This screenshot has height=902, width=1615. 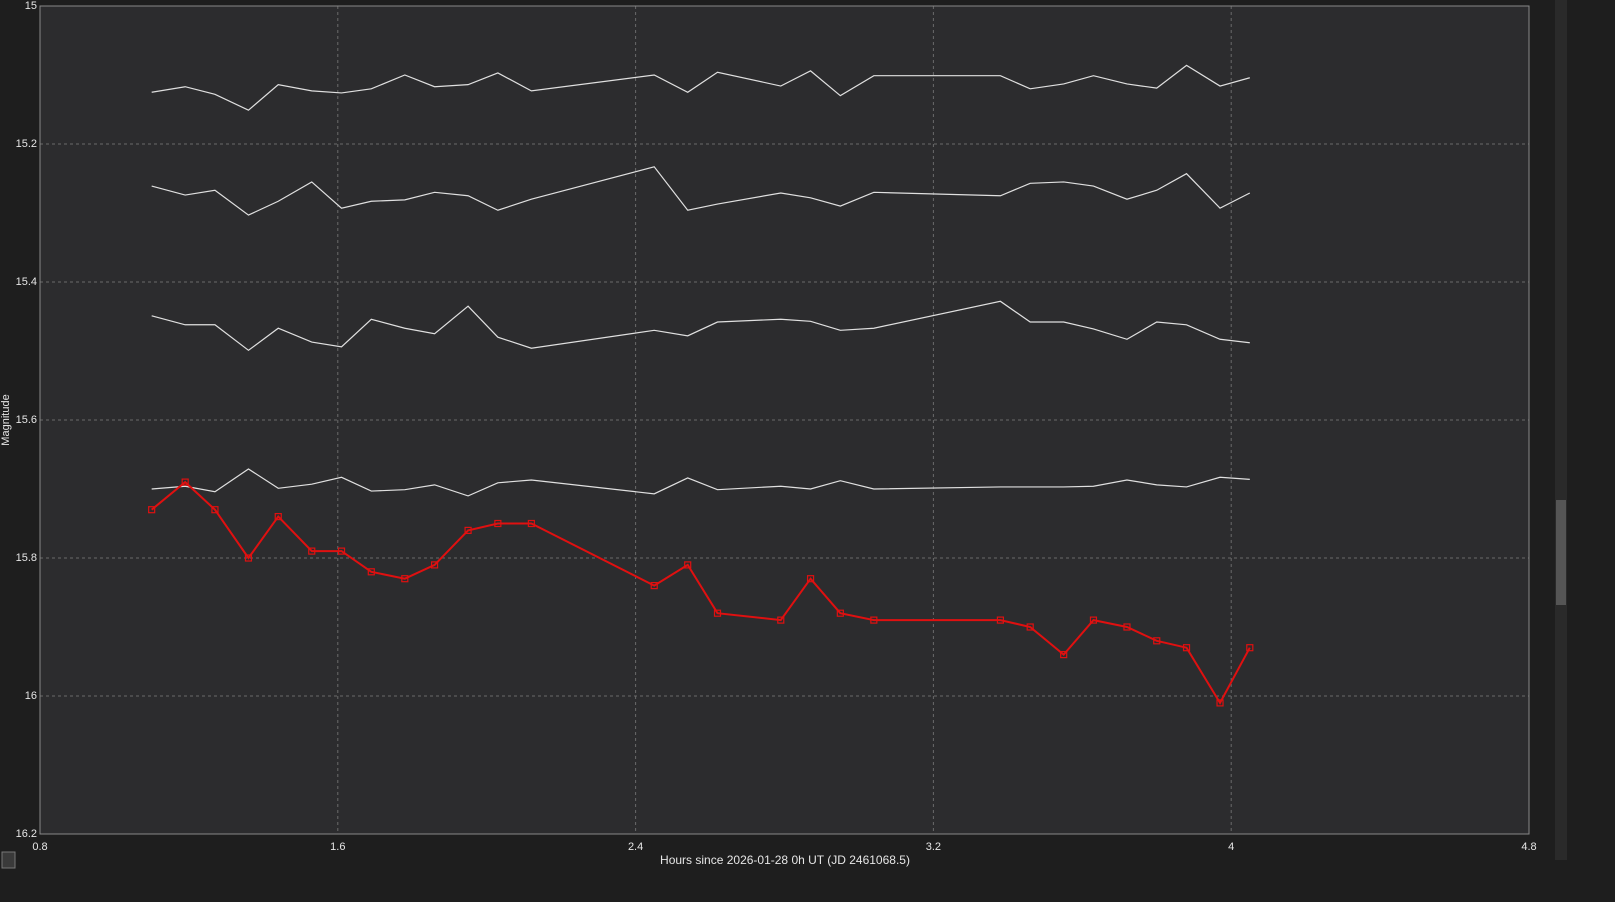 What do you see at coordinates (26, 144) in the screenshot?
I see `y-tick-label: 15.2` at bounding box center [26, 144].